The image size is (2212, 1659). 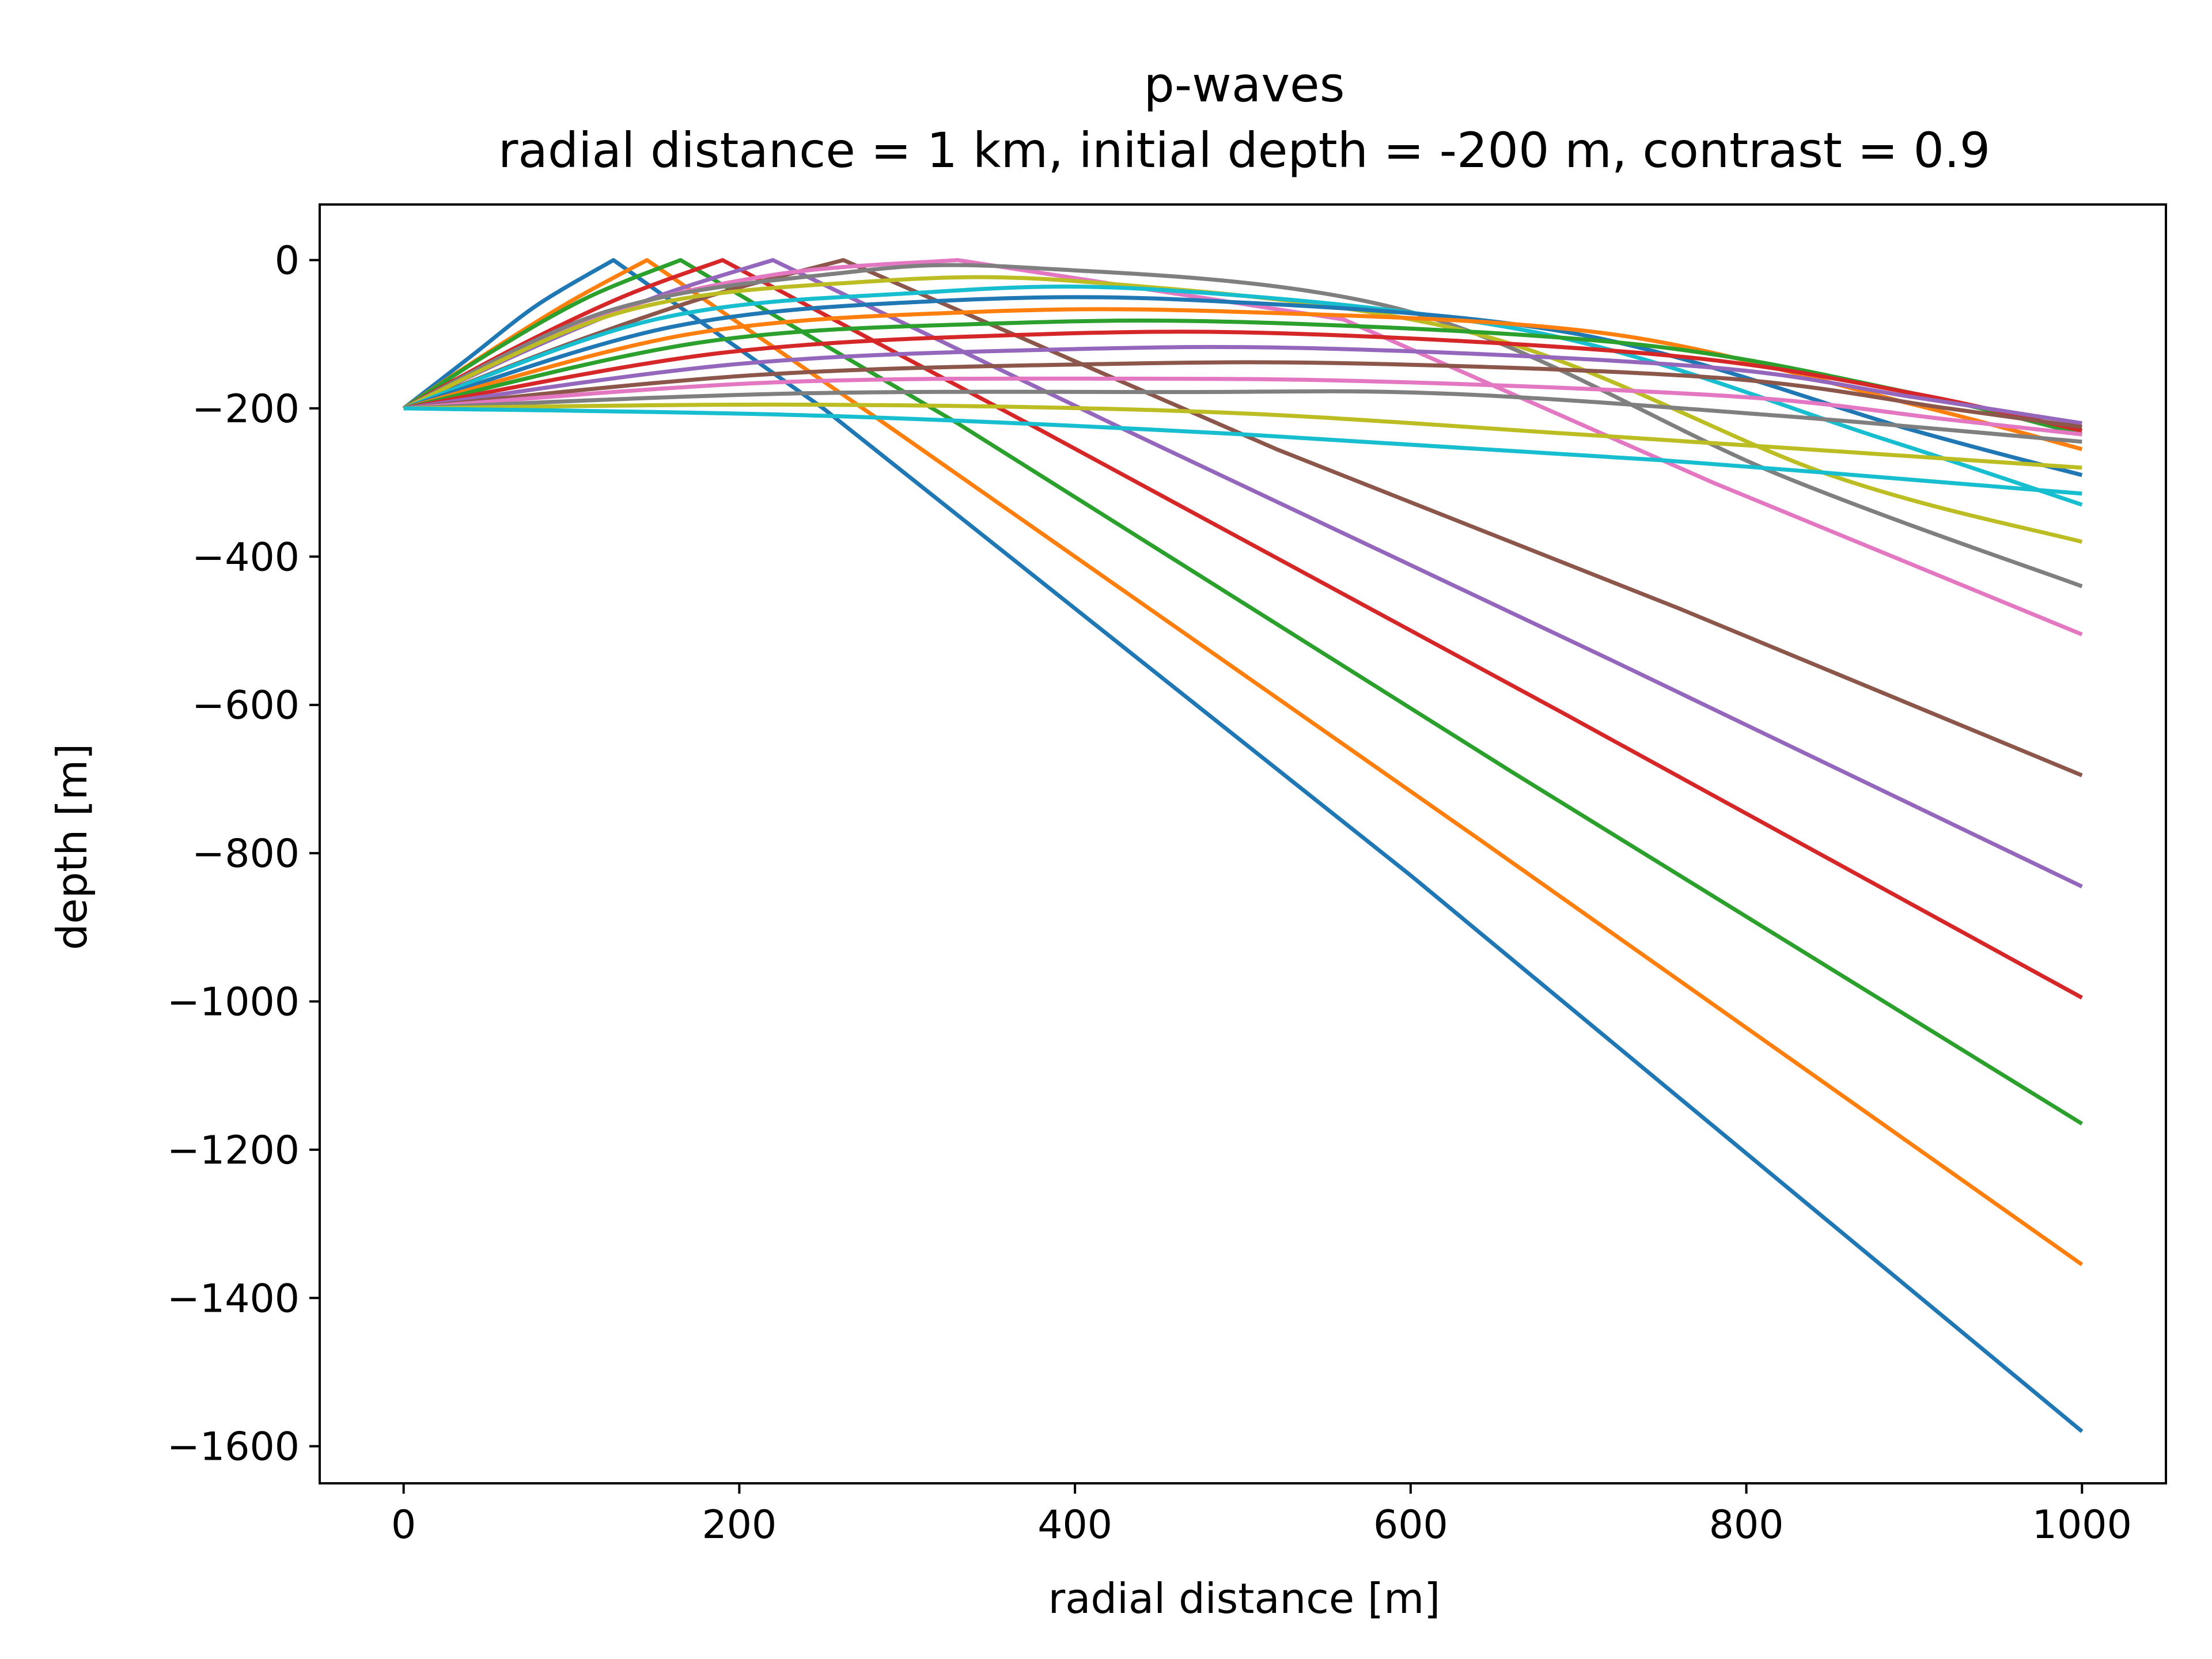 What do you see at coordinates (233, 1150) in the screenshot?
I see `y-tick-label: −1200` at bounding box center [233, 1150].